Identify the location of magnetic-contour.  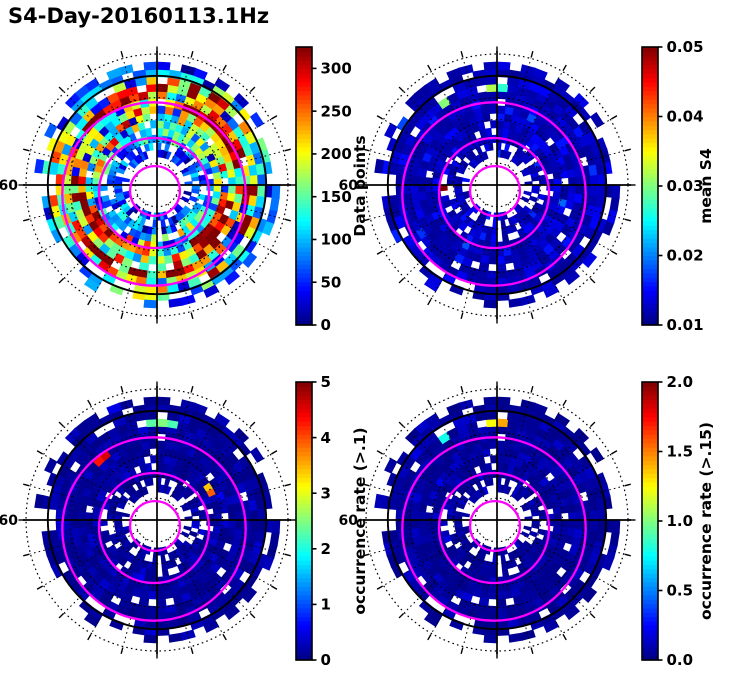
(154, 529).